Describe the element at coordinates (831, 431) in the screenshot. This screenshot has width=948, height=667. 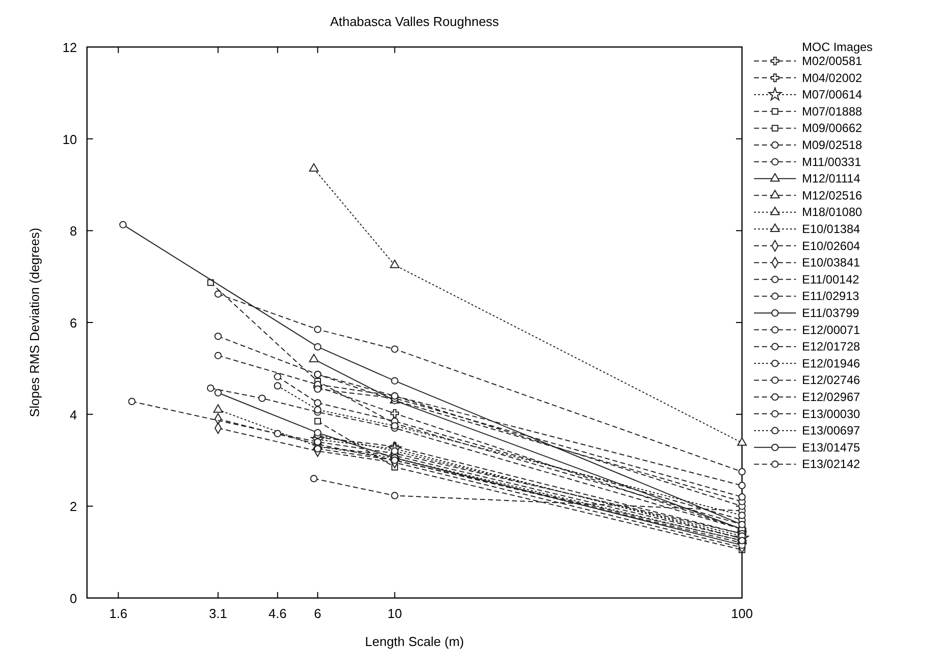
I see `legend-label: E13/00697` at that location.